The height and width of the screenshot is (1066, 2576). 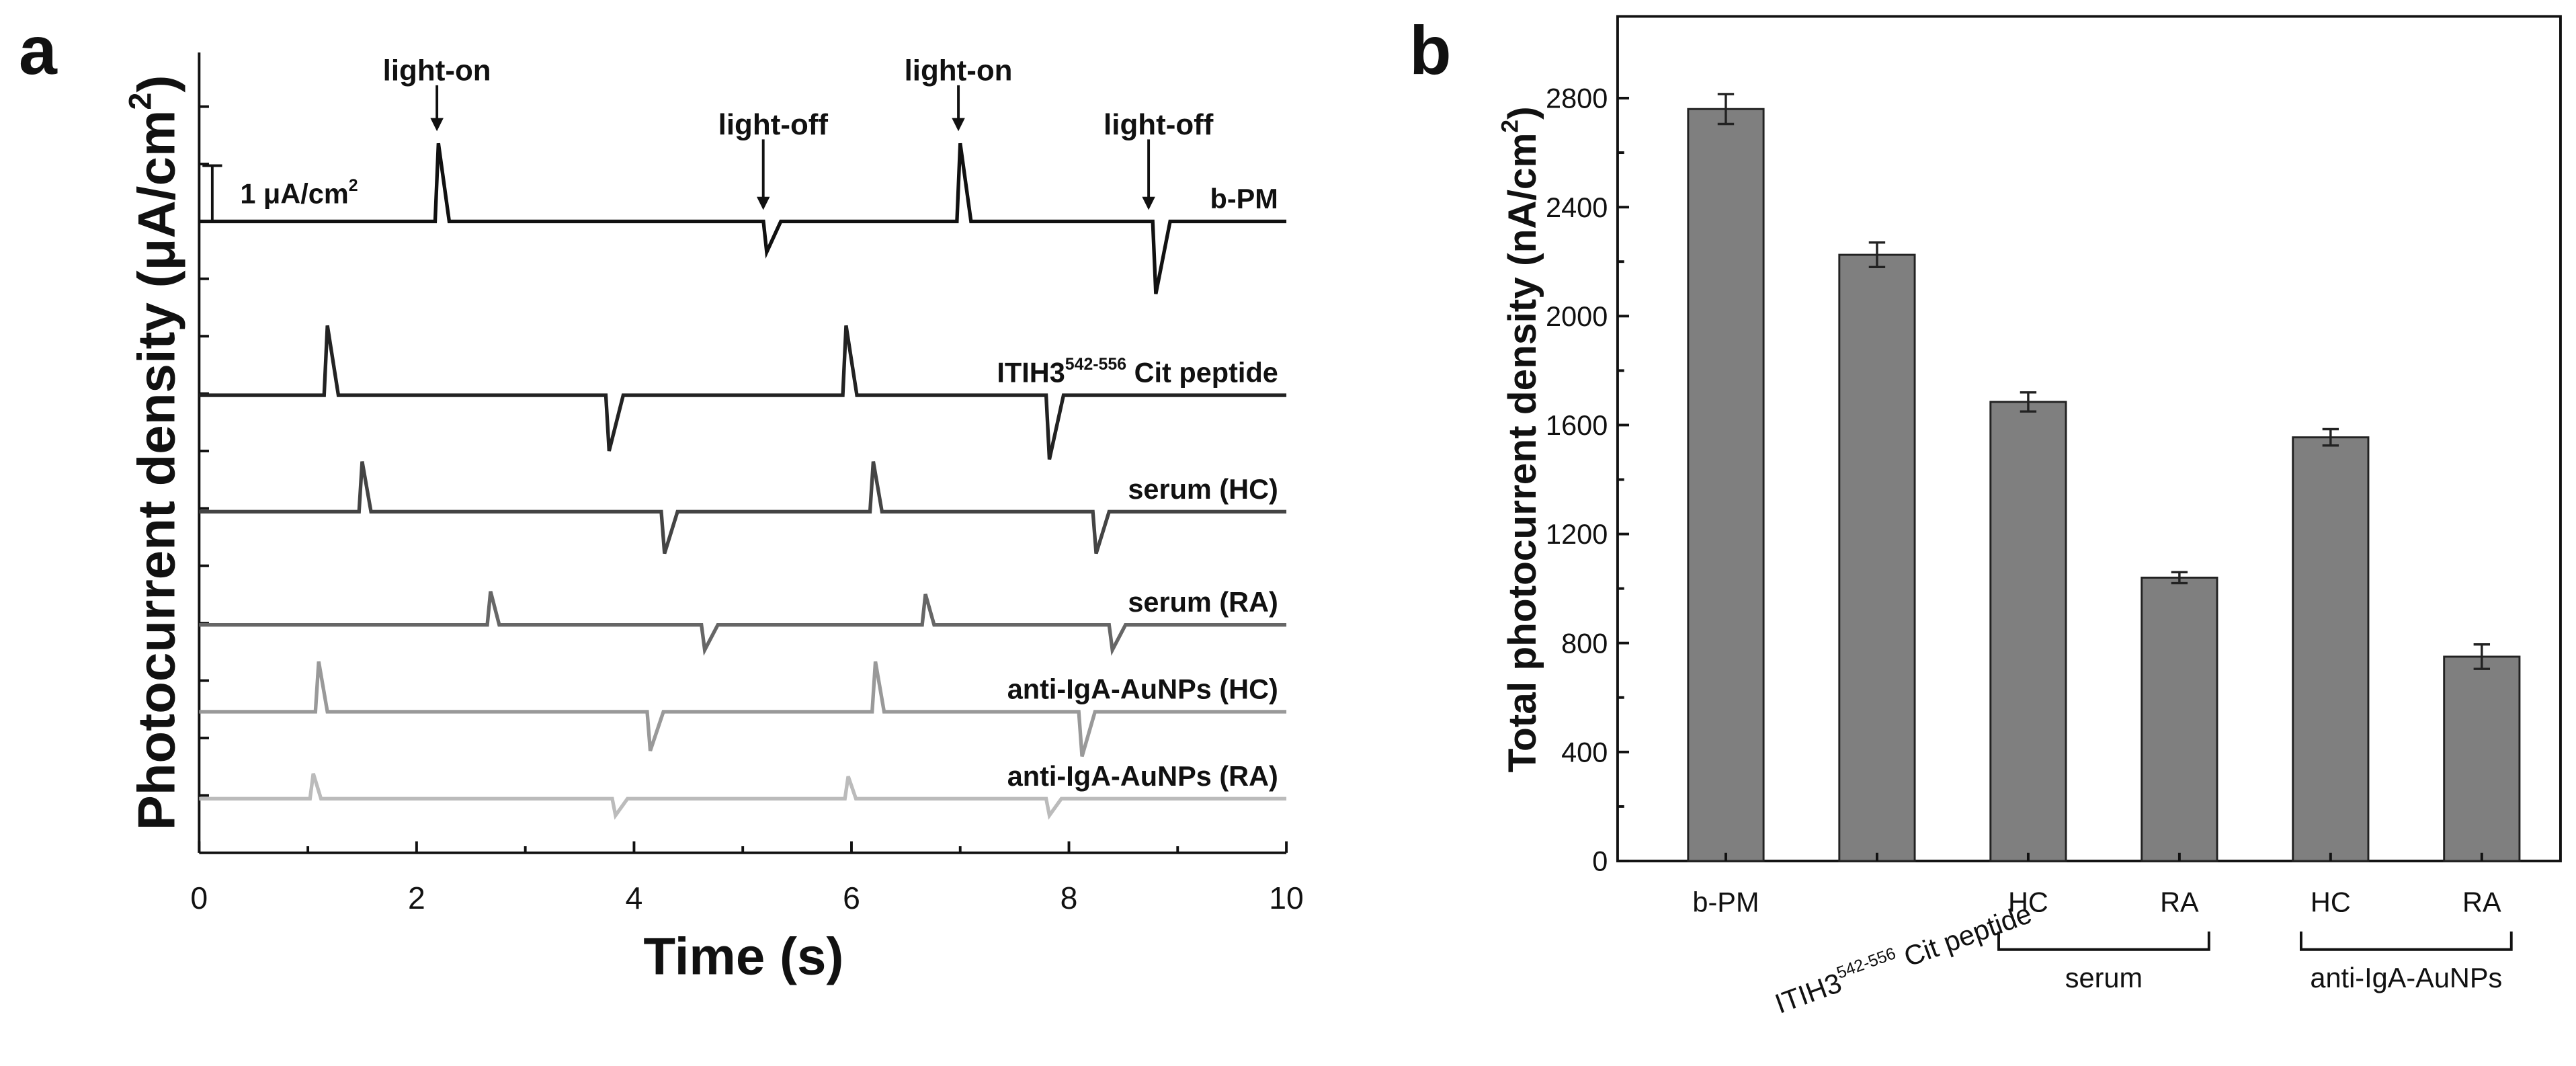 I want to click on x-tick-label: 4, so click(x=634, y=897).